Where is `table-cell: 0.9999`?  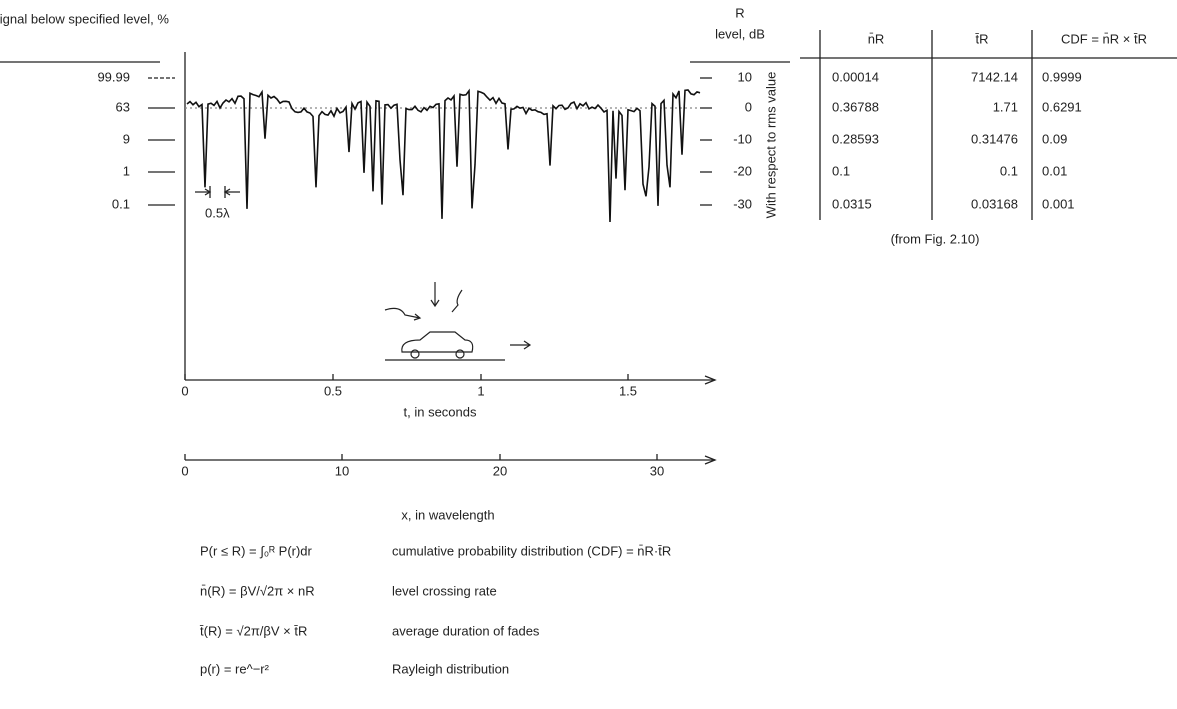
table-cell: 0.9999 is located at coordinates (1062, 76).